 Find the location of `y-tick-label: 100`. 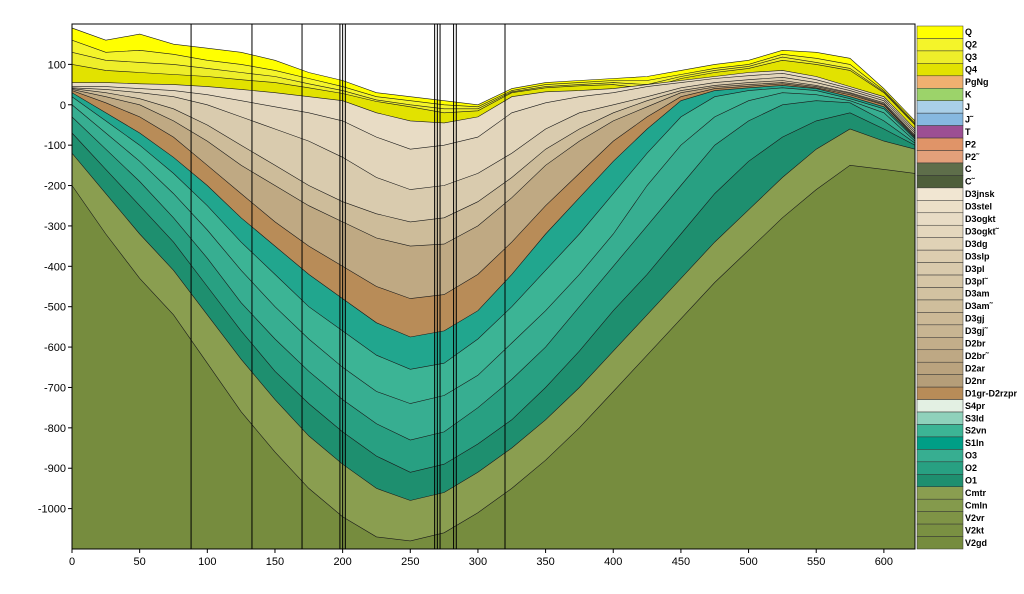

y-tick-label: 100 is located at coordinates (57, 65).